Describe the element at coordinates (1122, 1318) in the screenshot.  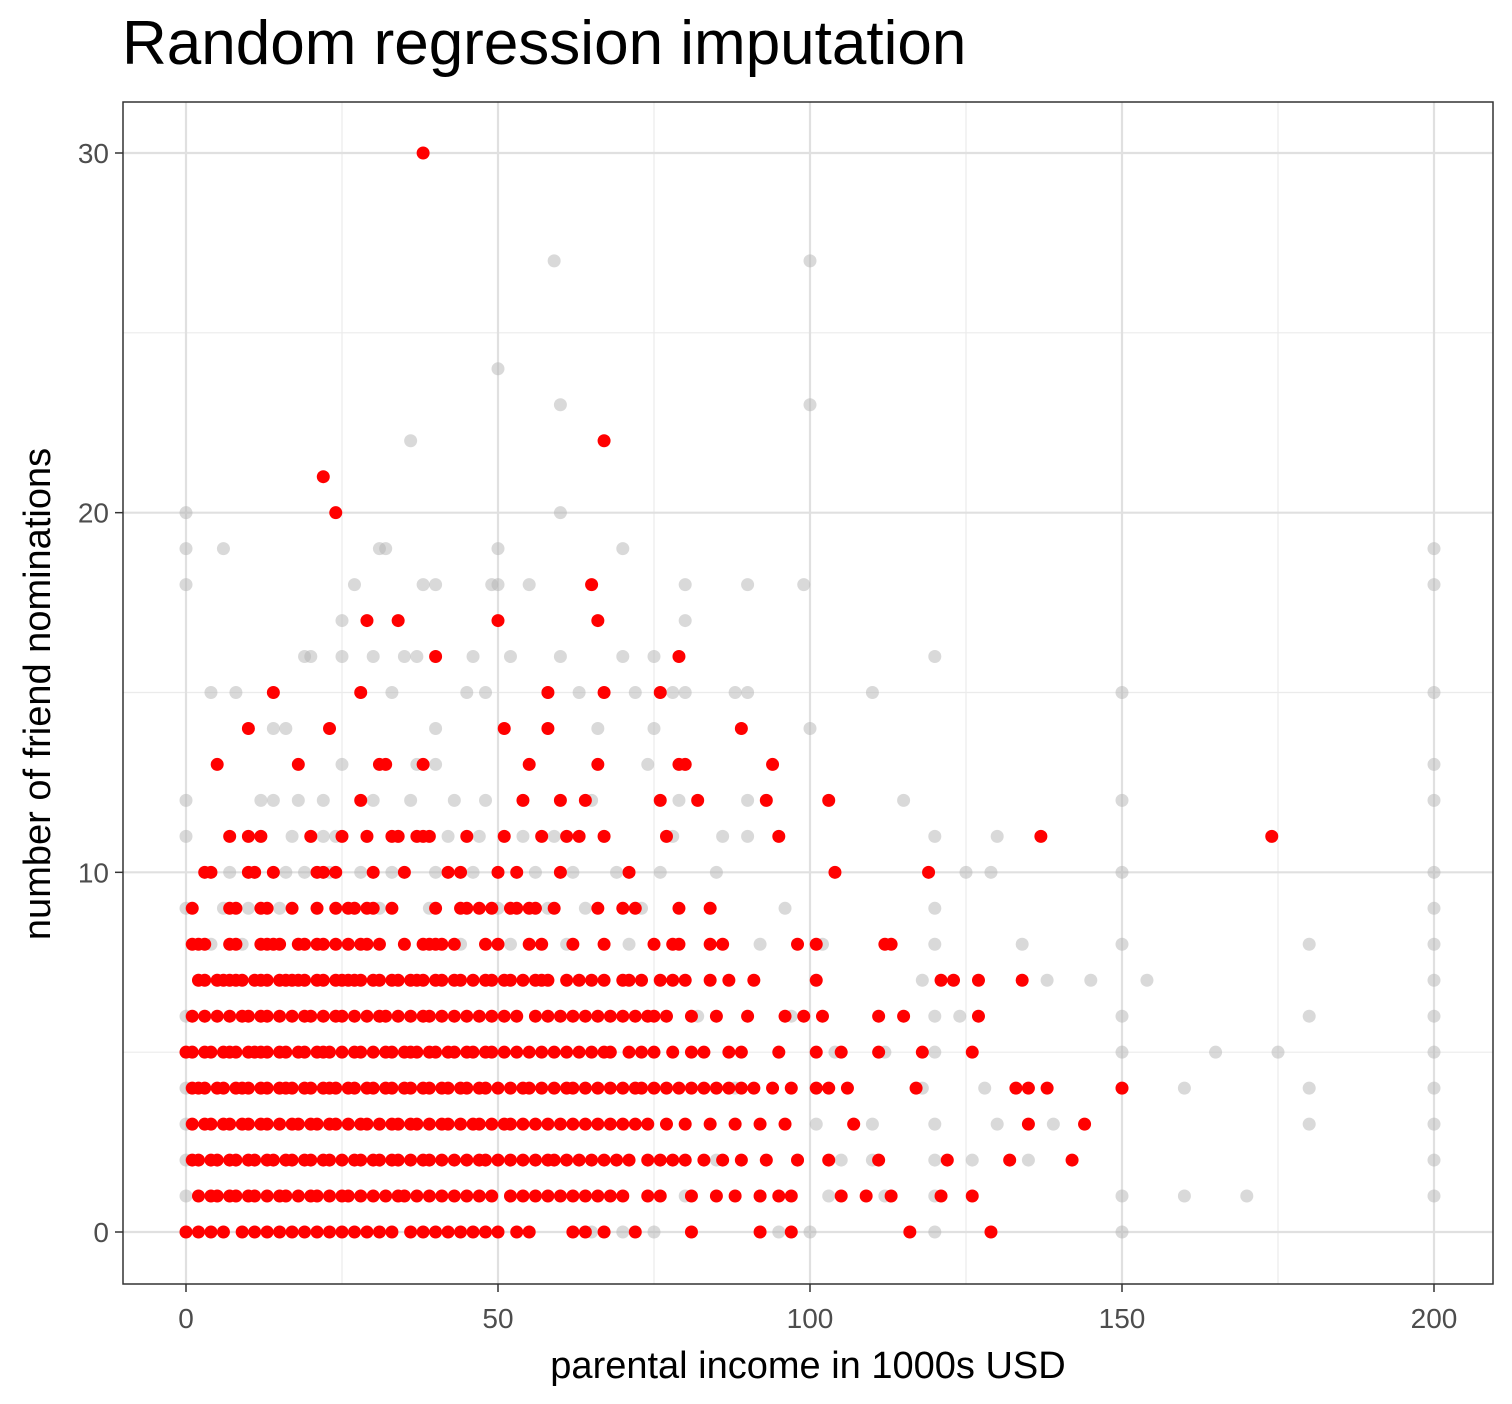
I see `x-tick-label: 150` at that location.